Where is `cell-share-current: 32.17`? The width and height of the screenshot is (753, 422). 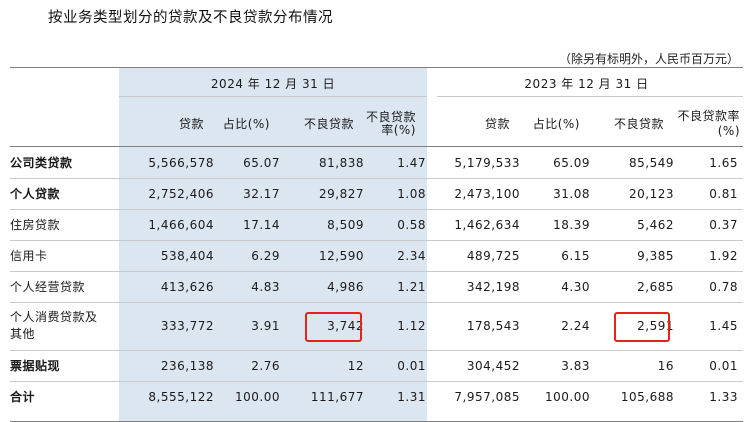 cell-share-current: 32.17 is located at coordinates (261, 193).